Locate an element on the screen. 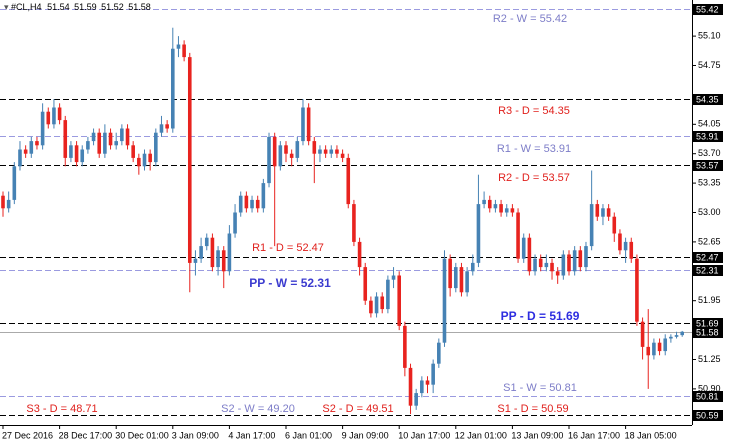 Image resolution: width=730 pixels, height=444 pixels. header-close: 51.58 is located at coordinates (139, 7).